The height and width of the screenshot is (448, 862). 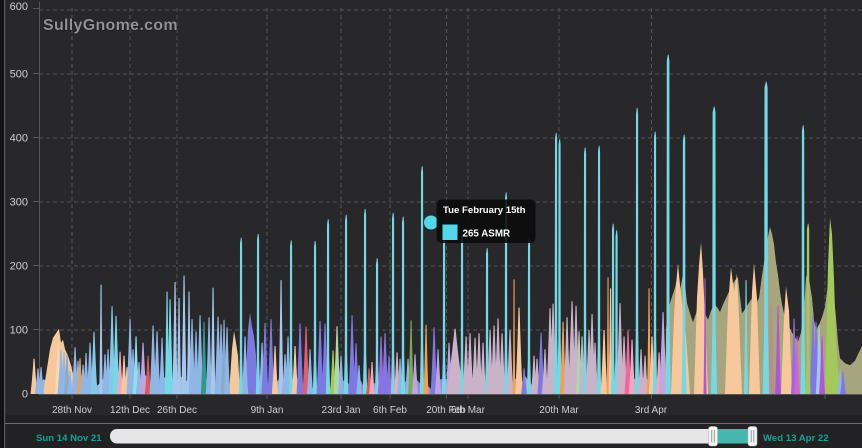 What do you see at coordinates (19, 139) in the screenshot?
I see `svg-text: 400` at bounding box center [19, 139].